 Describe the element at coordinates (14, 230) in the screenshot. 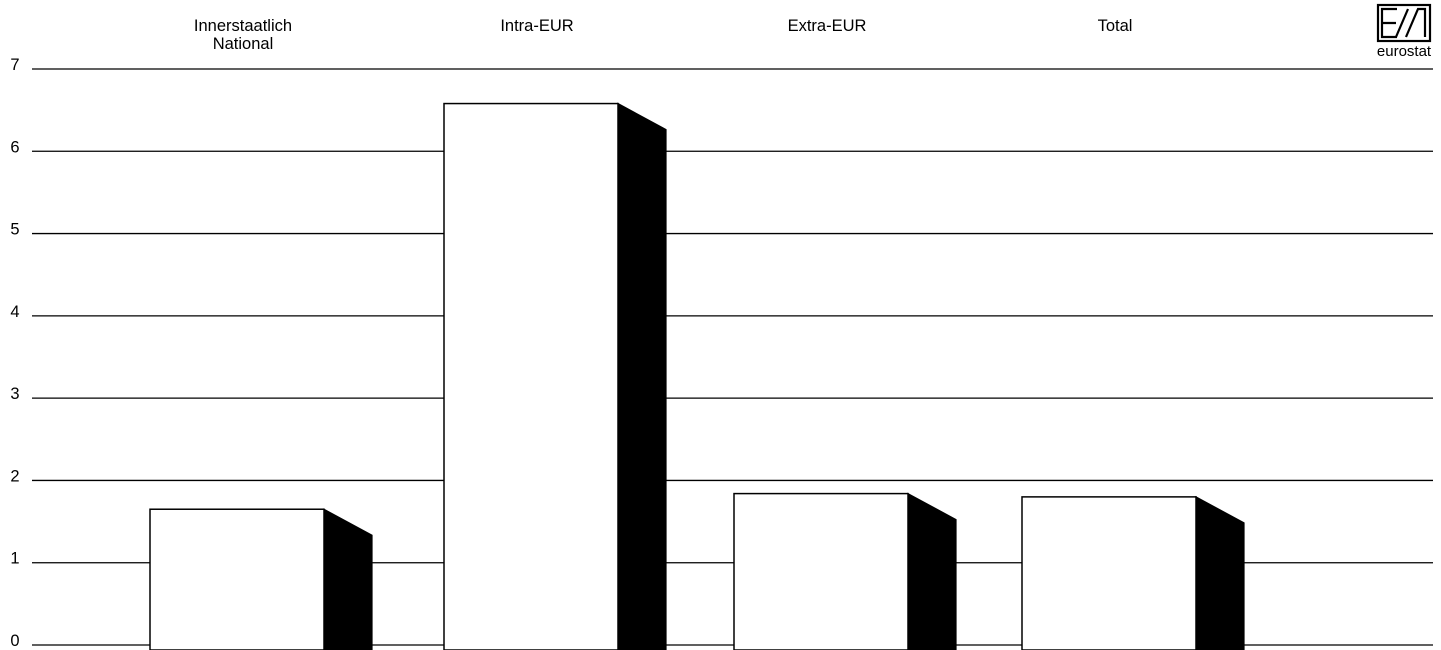

I see `y-tick-label: 5` at that location.